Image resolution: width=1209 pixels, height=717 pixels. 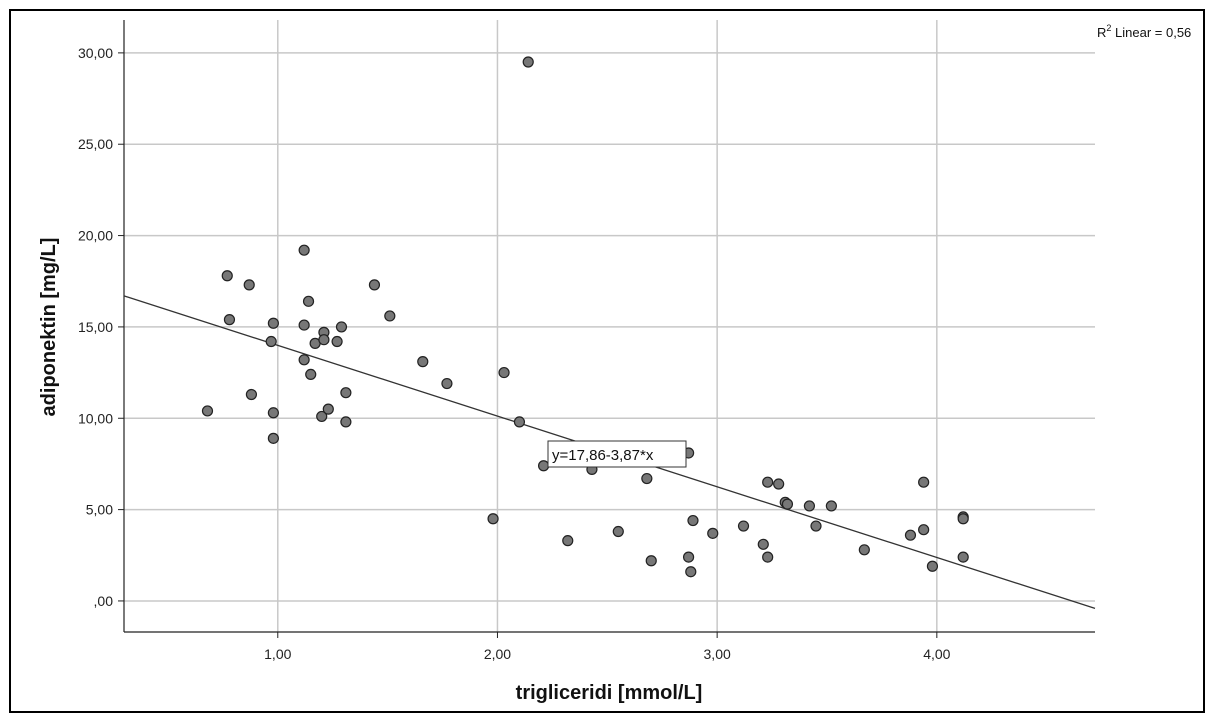 What do you see at coordinates (95, 418) in the screenshot?
I see `y-tick-label: 10,00` at bounding box center [95, 418].